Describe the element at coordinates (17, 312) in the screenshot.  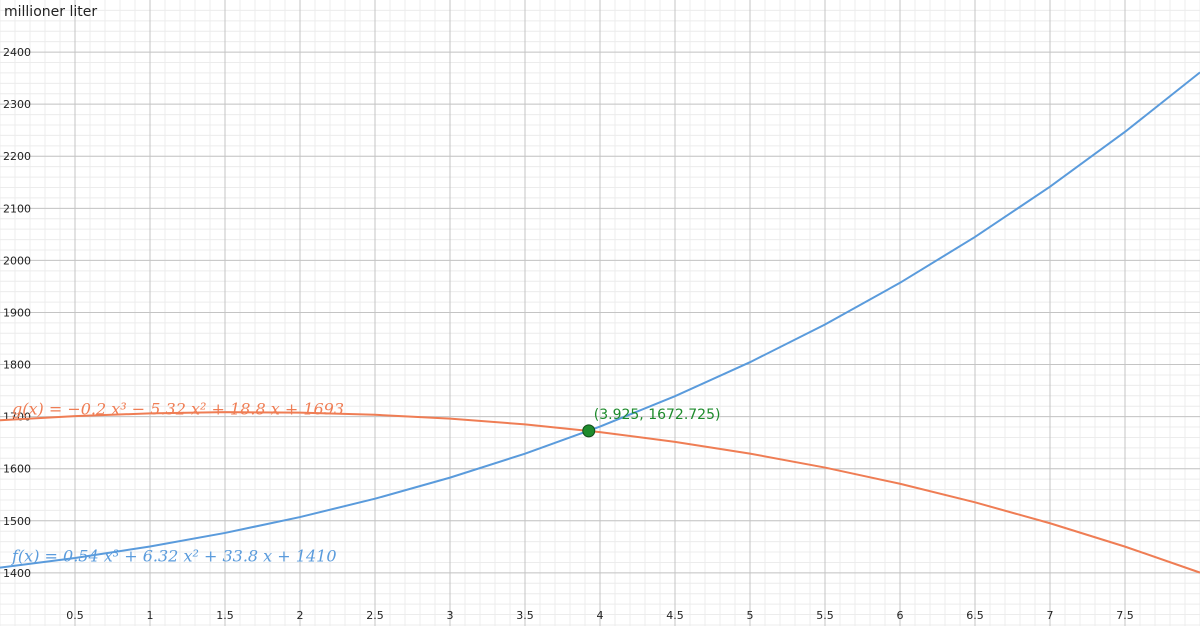
I see `y-tick-label: 1900` at that location.